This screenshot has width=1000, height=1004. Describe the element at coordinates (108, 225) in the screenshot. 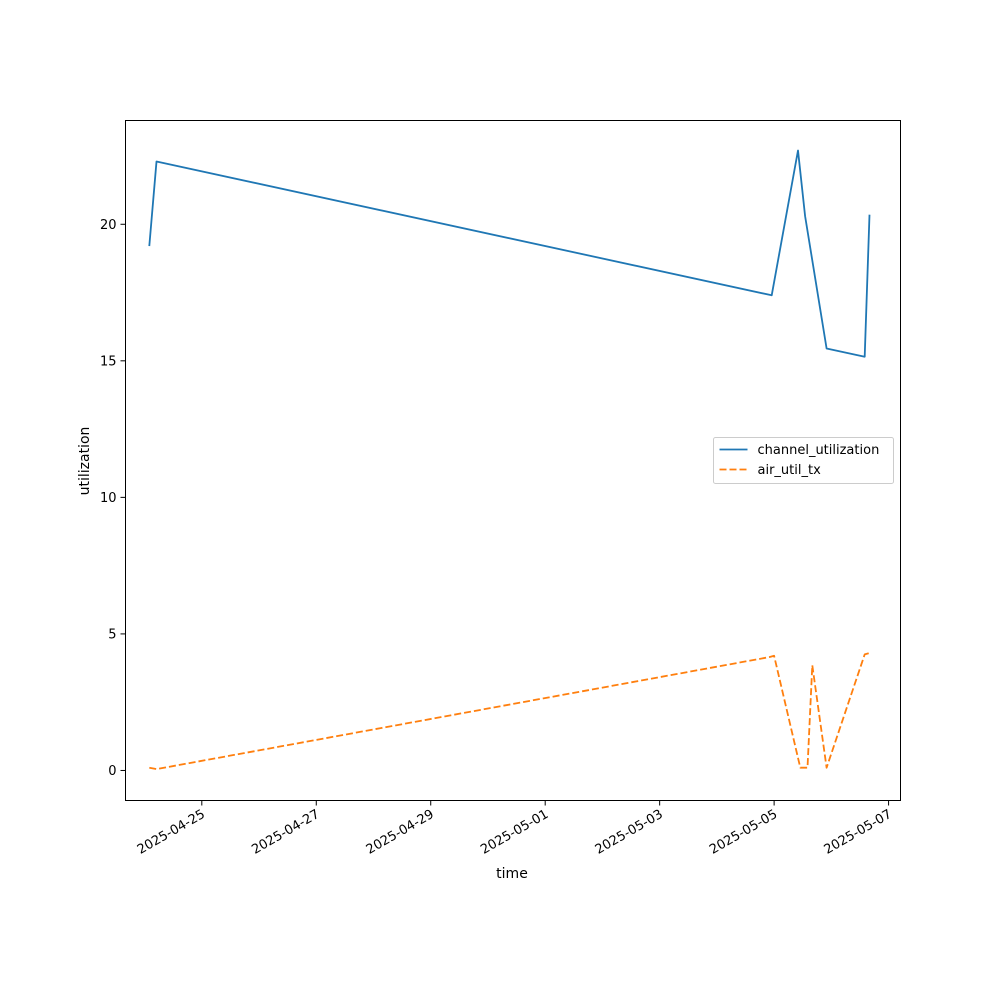

I see `y-tick-label: 20` at that location.